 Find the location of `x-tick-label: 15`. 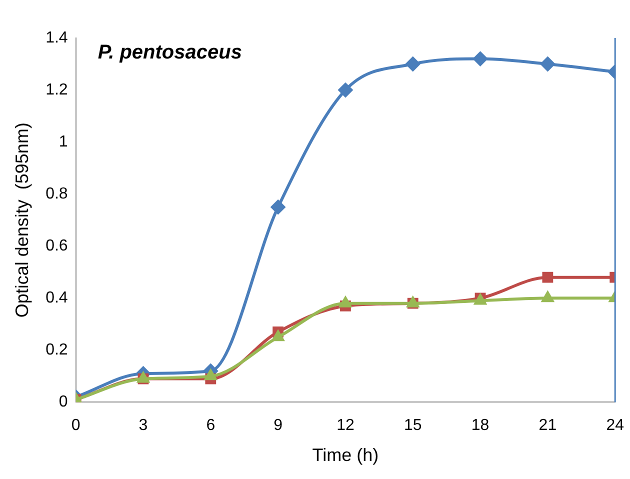

x-tick-label: 15 is located at coordinates (413, 425).